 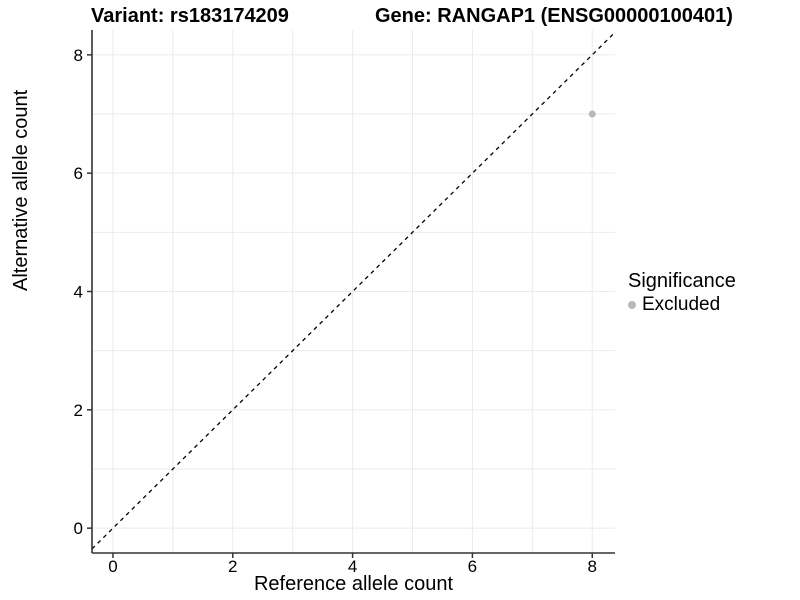 What do you see at coordinates (190, 16) in the screenshot?
I see `plot-title-variant: Variant: rs183174209` at bounding box center [190, 16].